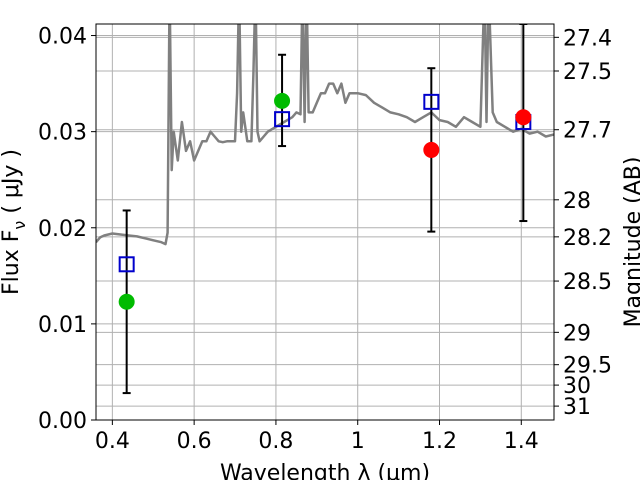  I want to click on mag-tick-label: 30, so click(577, 386).